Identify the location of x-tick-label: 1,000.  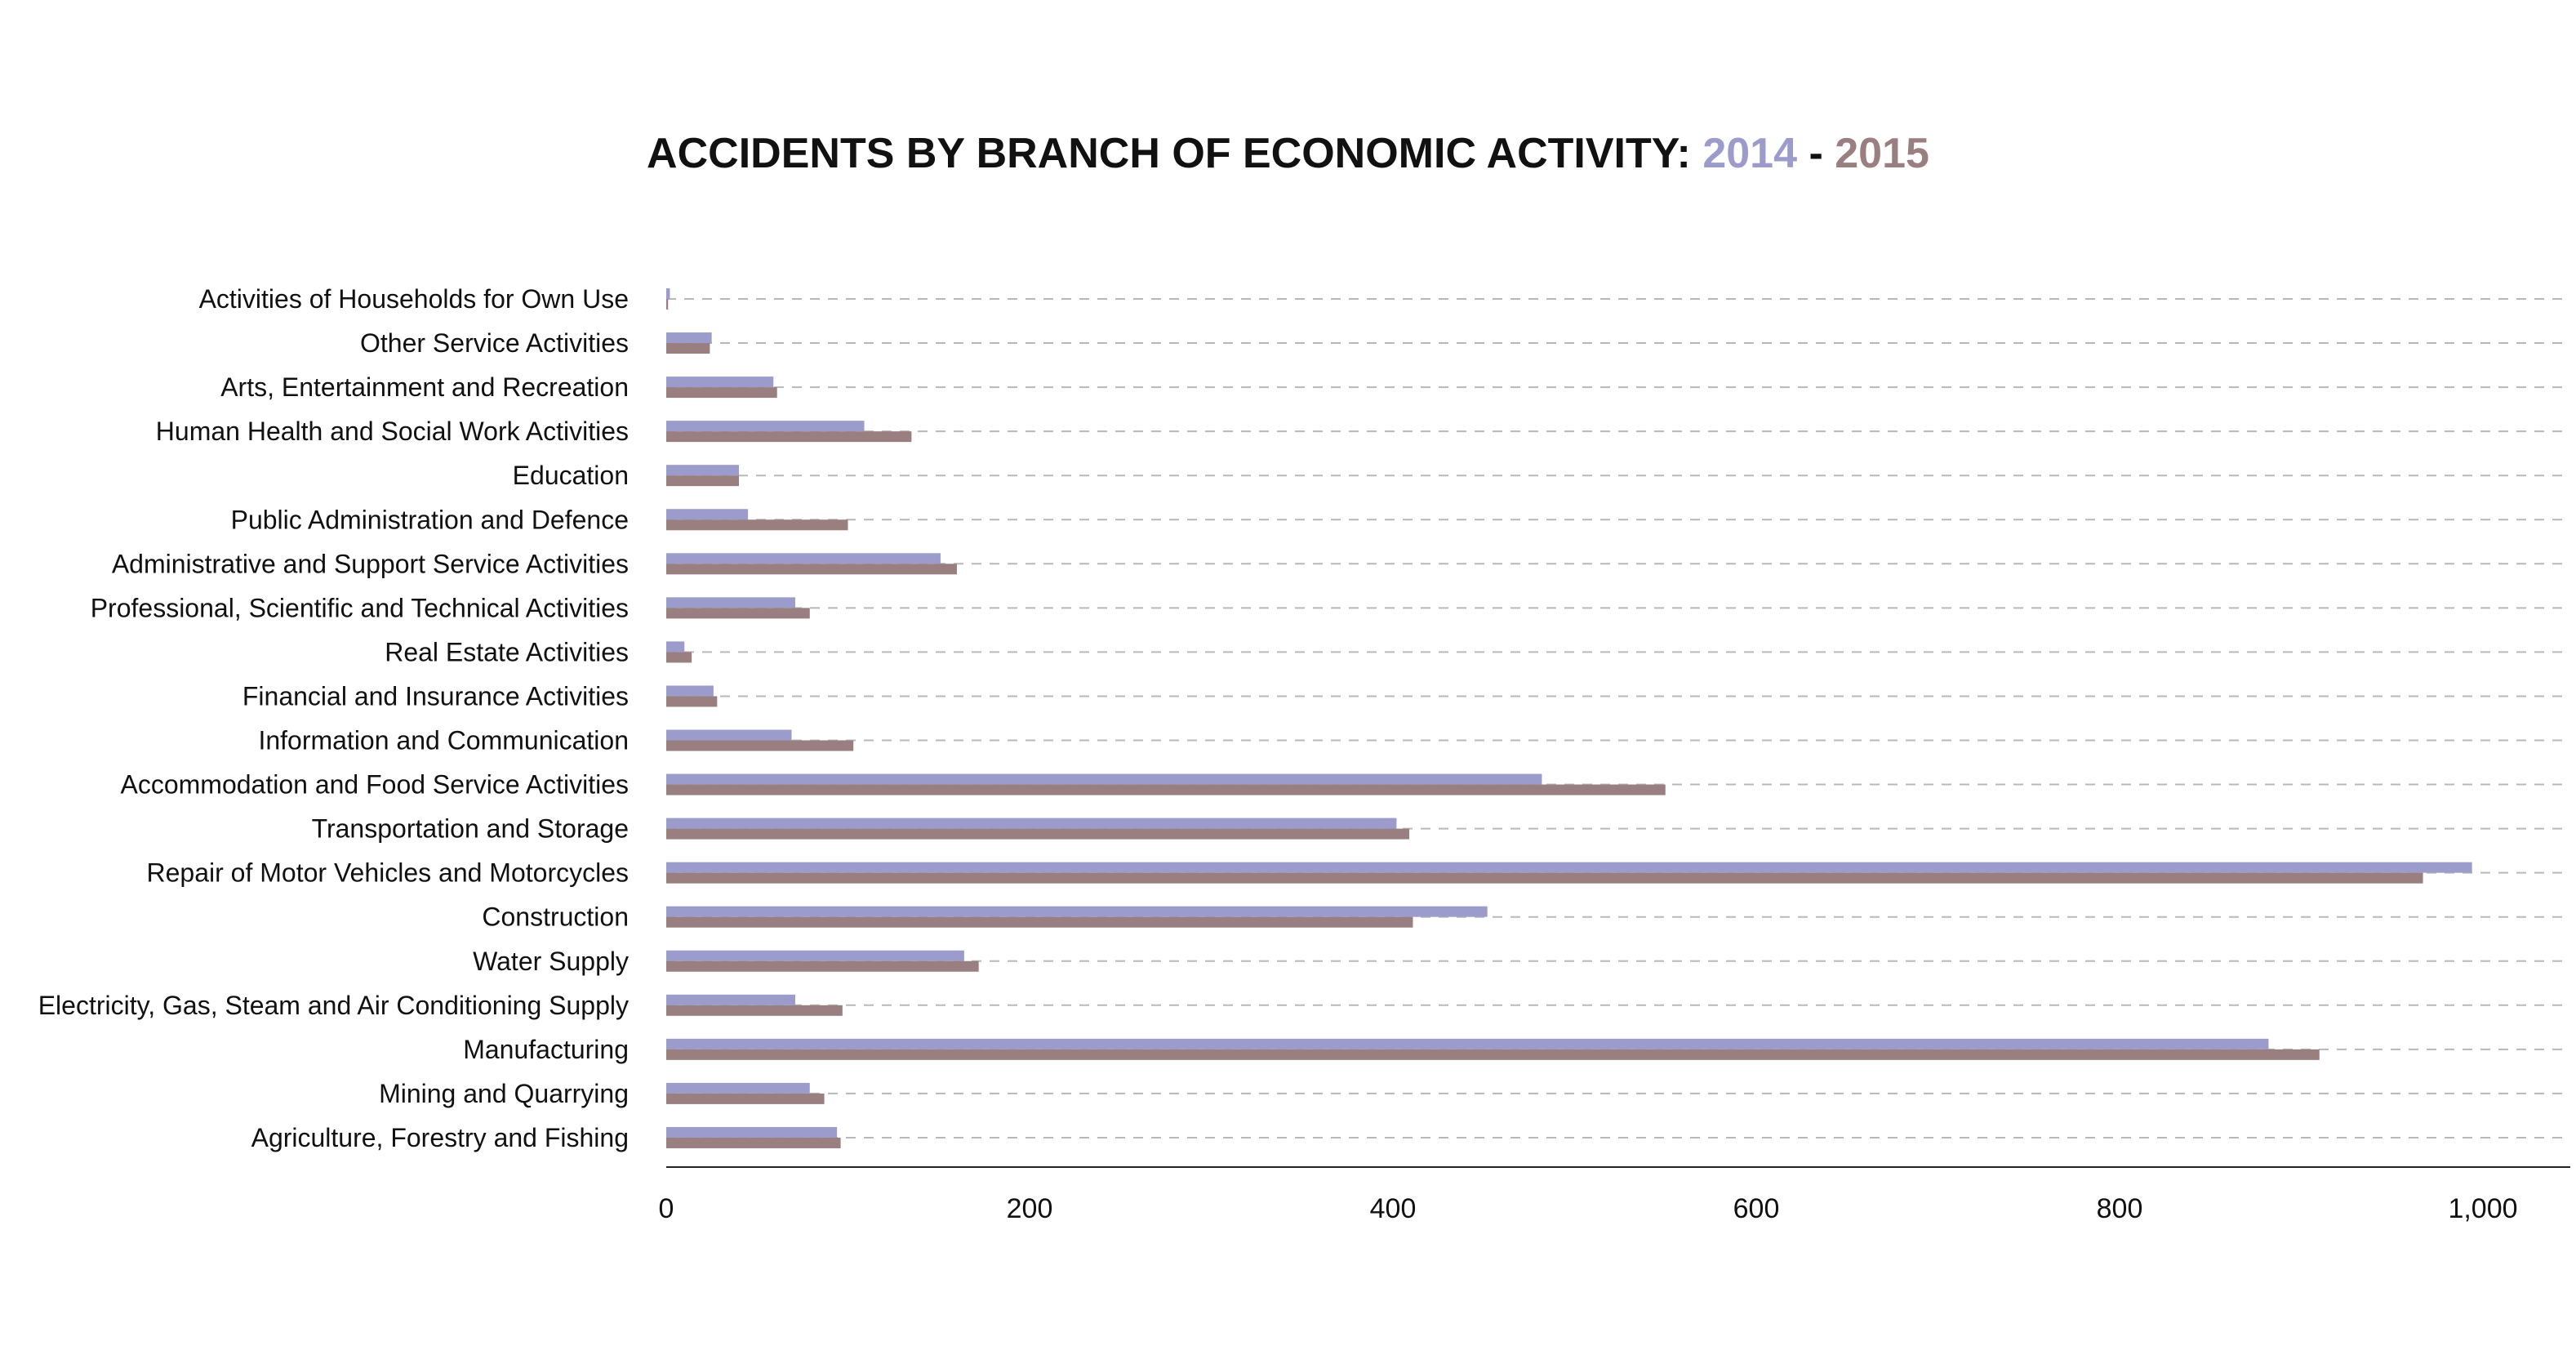
(2482, 1208).